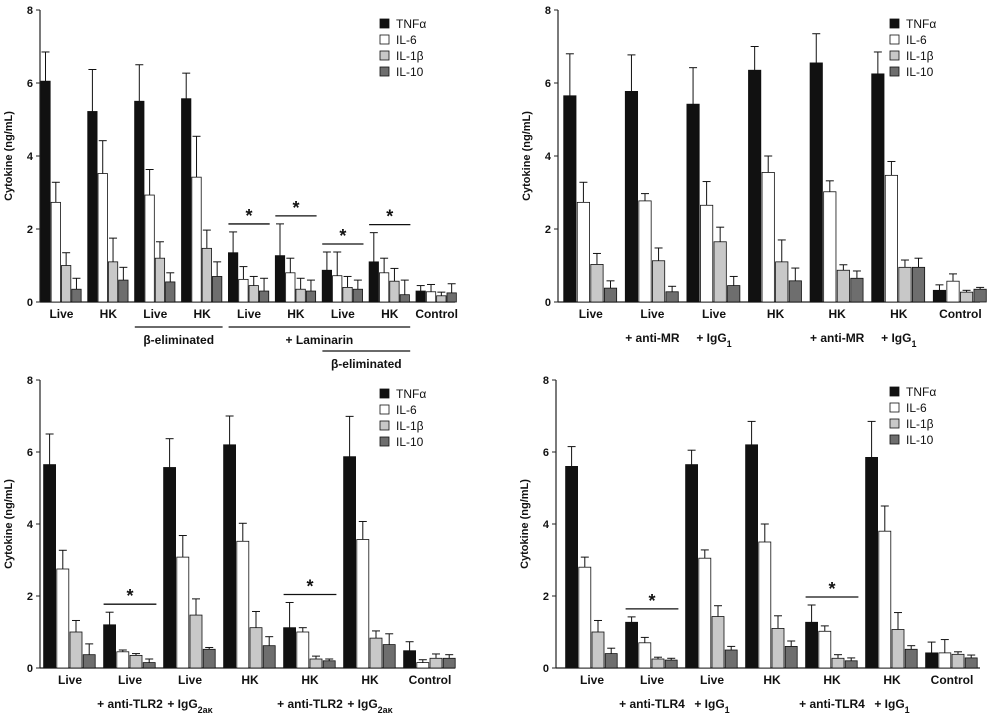  What do you see at coordinates (894, 391) in the screenshot?
I see `legend-swatch-TNFα` at bounding box center [894, 391].